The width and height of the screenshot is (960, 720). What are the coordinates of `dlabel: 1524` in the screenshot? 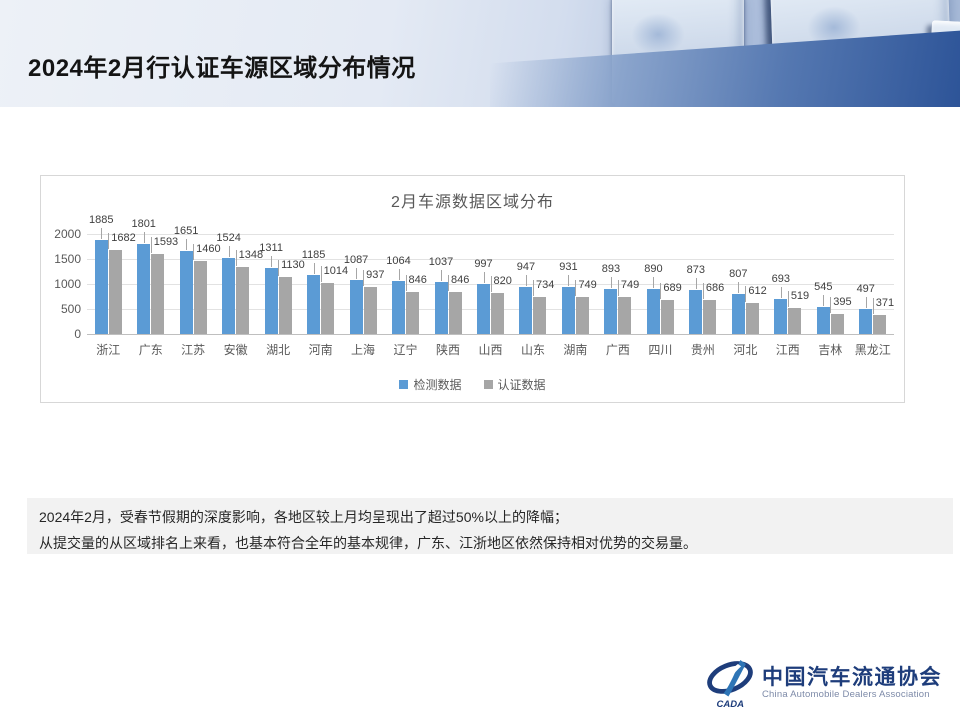 It's located at (228, 238).